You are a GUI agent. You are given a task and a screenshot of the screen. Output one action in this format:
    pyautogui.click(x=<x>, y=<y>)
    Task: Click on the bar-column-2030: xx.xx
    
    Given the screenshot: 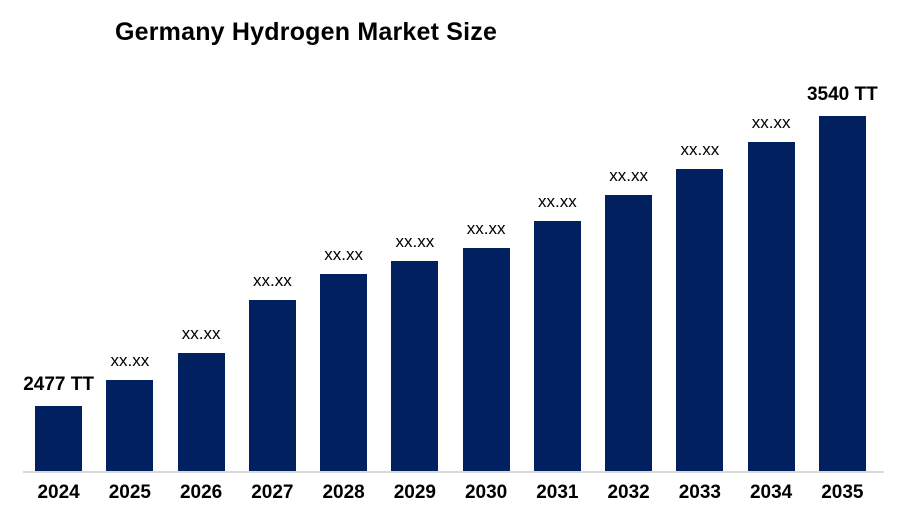 What is the action you would take?
    pyautogui.click(x=486, y=276)
    